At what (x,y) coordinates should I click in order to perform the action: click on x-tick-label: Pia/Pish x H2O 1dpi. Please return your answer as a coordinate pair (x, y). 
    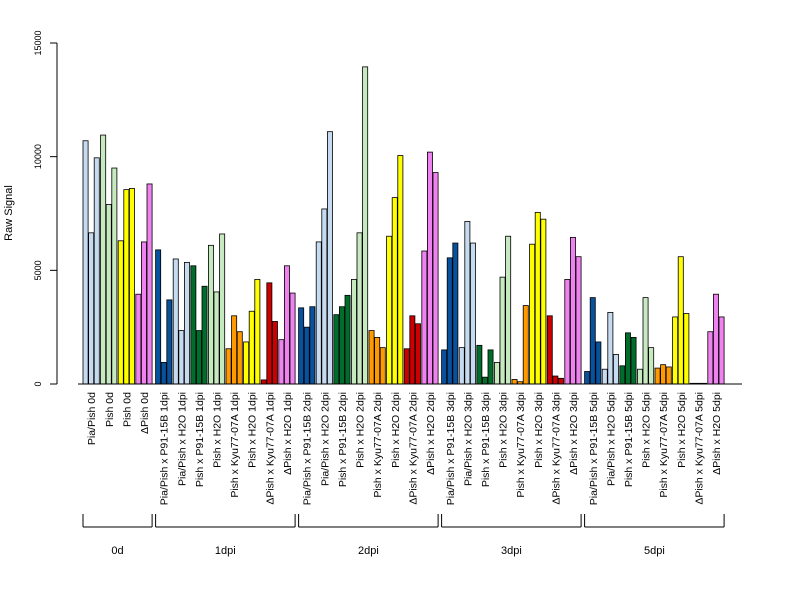
    Looking at the image, I should click on (182, 439).